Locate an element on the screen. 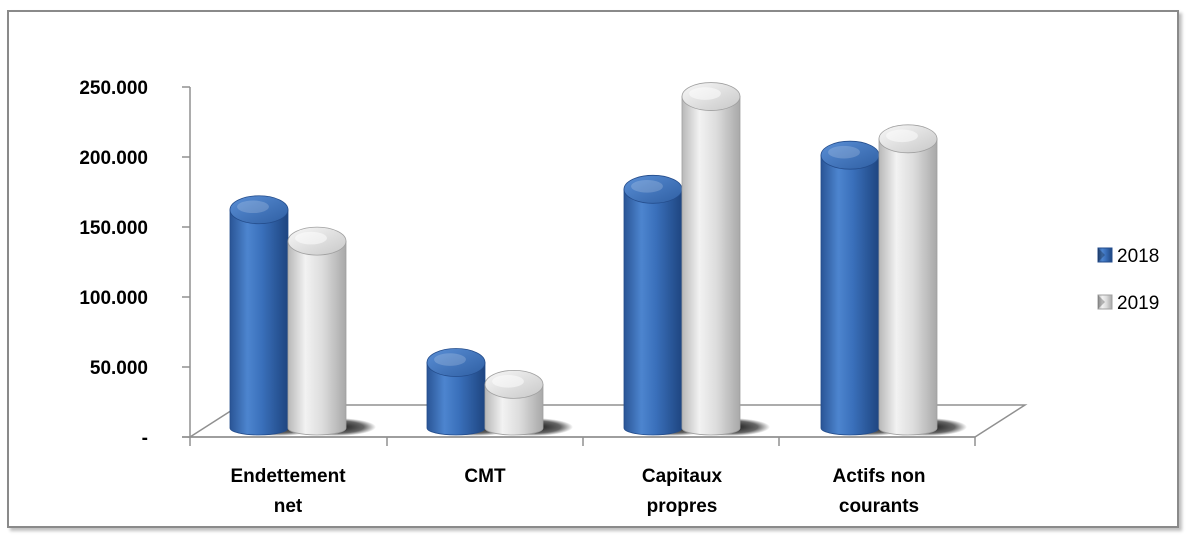 The image size is (1190, 535). y-tick-label: 50.000 is located at coordinates (119, 368).